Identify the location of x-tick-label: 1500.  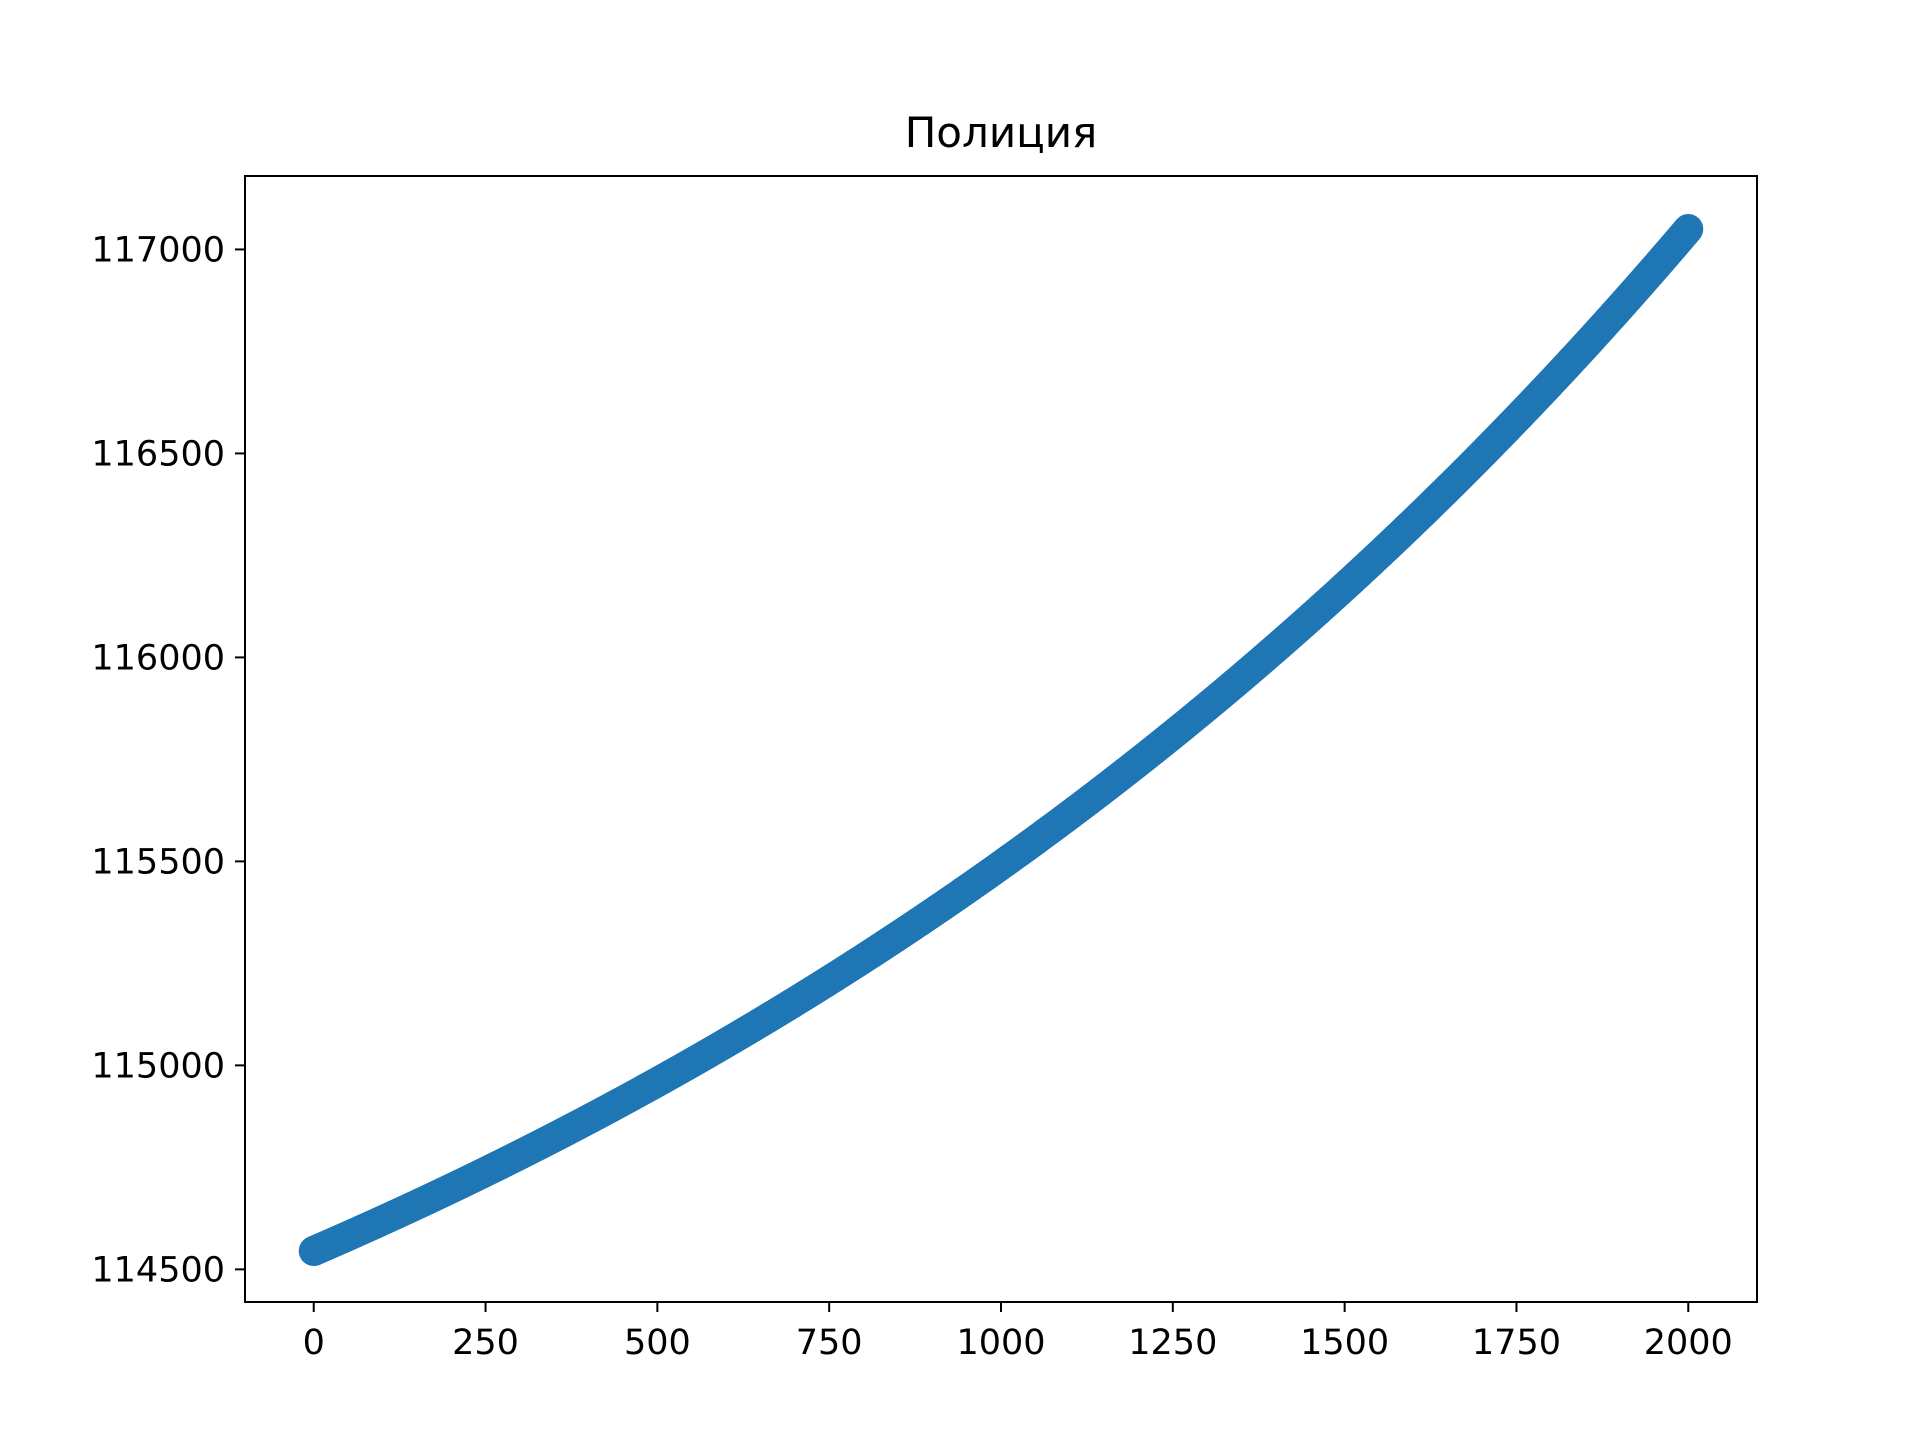
(1344, 1343).